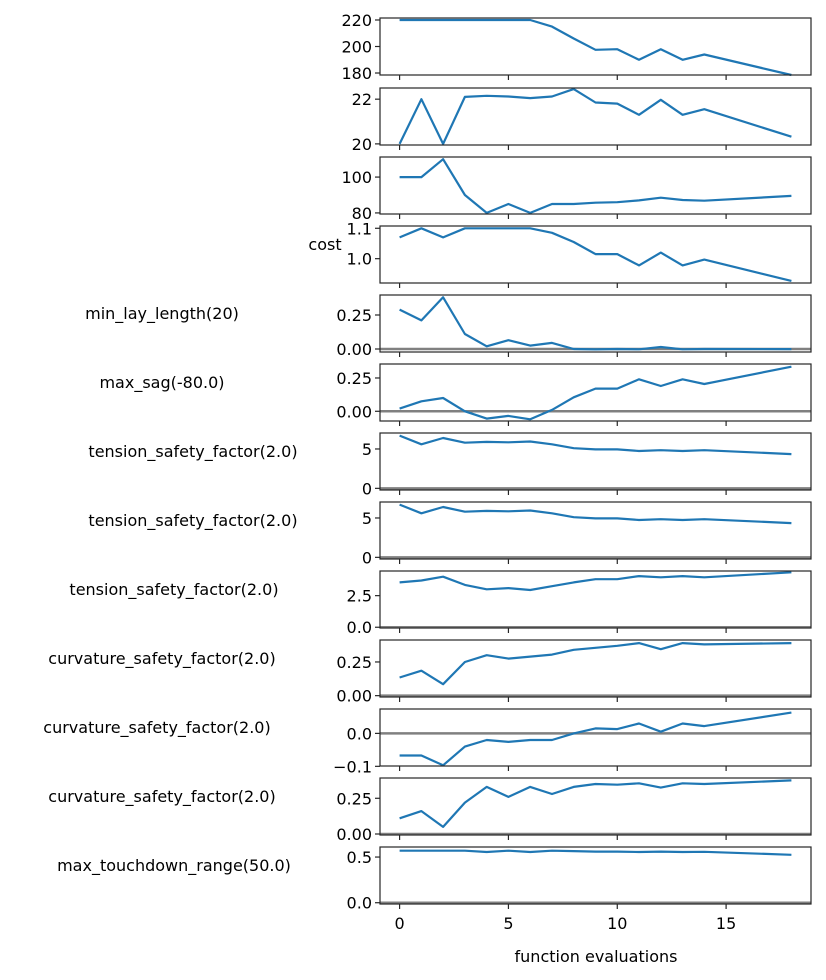  Describe the element at coordinates (508, 923) in the screenshot. I see `x-tick-label: 5` at that location.